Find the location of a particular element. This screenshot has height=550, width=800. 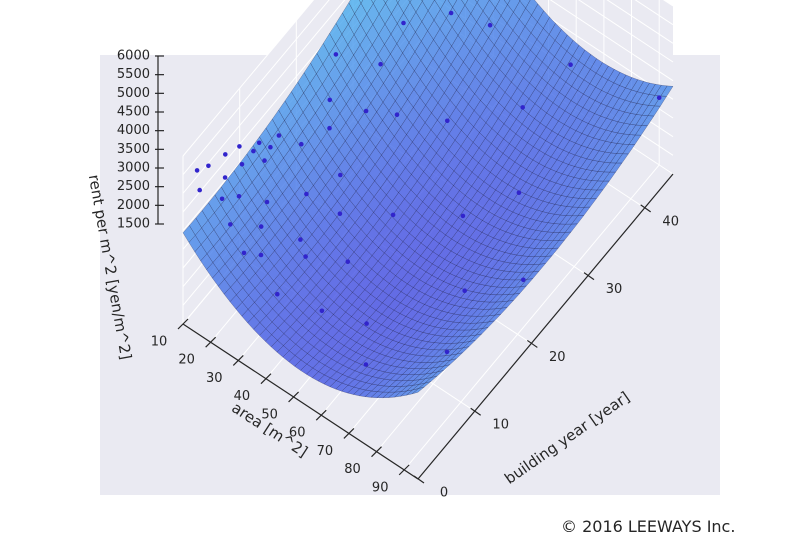

y-tick-label: 20 is located at coordinates (186, 360).